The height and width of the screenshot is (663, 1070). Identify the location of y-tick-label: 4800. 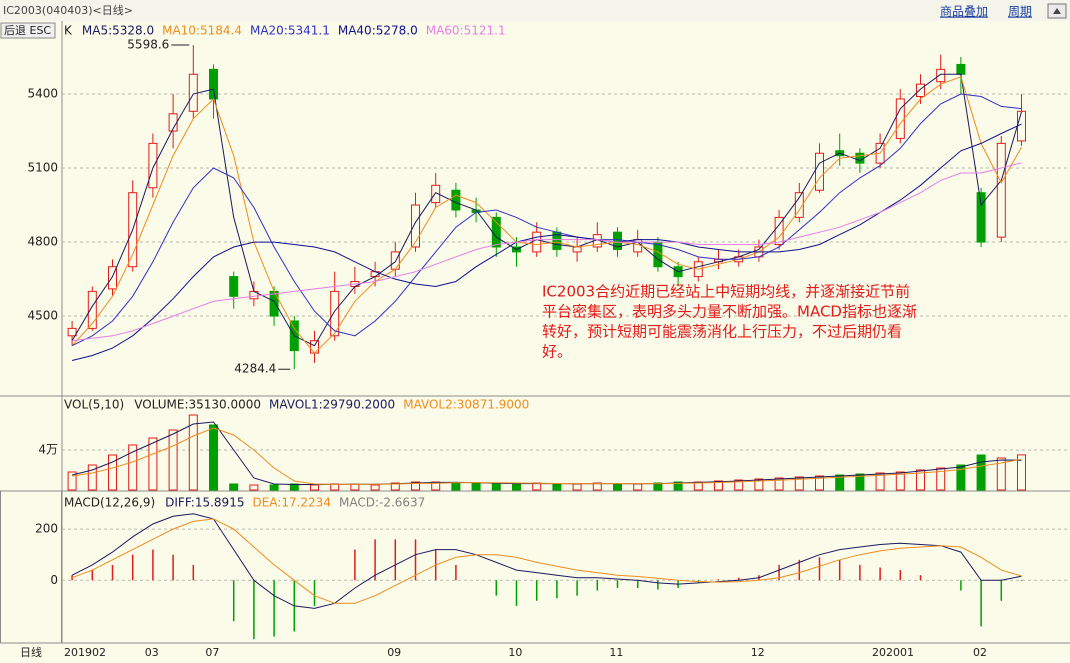
(42, 242).